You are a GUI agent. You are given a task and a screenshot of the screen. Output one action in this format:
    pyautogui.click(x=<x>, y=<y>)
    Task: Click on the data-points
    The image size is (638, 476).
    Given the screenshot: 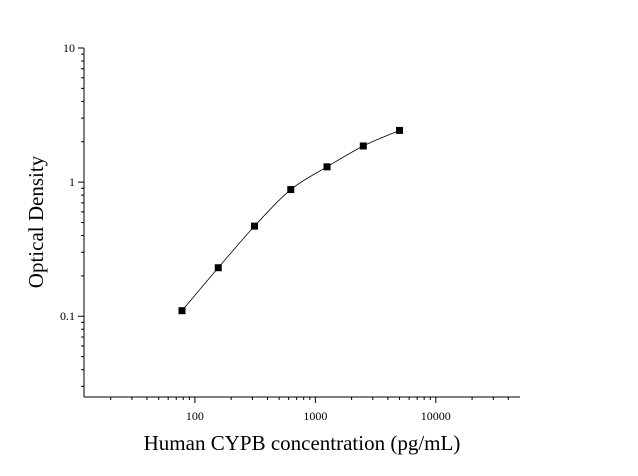 What is the action you would take?
    pyautogui.click(x=291, y=220)
    